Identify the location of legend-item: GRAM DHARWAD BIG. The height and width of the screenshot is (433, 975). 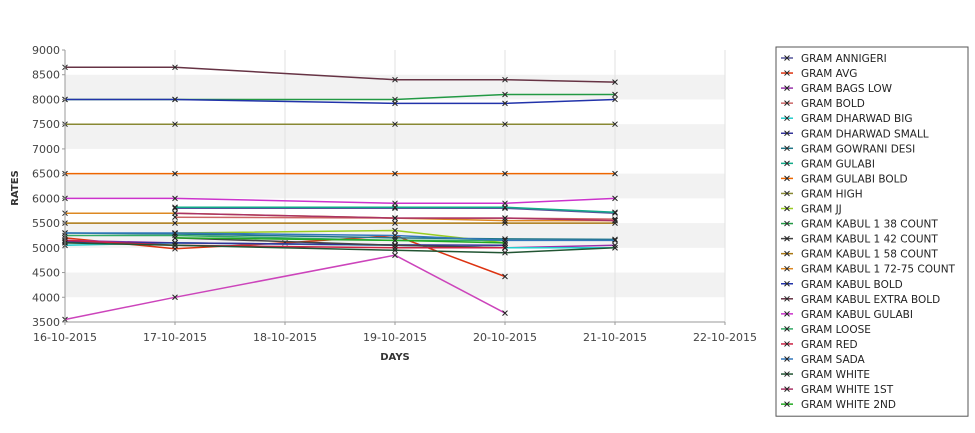
(846, 119).